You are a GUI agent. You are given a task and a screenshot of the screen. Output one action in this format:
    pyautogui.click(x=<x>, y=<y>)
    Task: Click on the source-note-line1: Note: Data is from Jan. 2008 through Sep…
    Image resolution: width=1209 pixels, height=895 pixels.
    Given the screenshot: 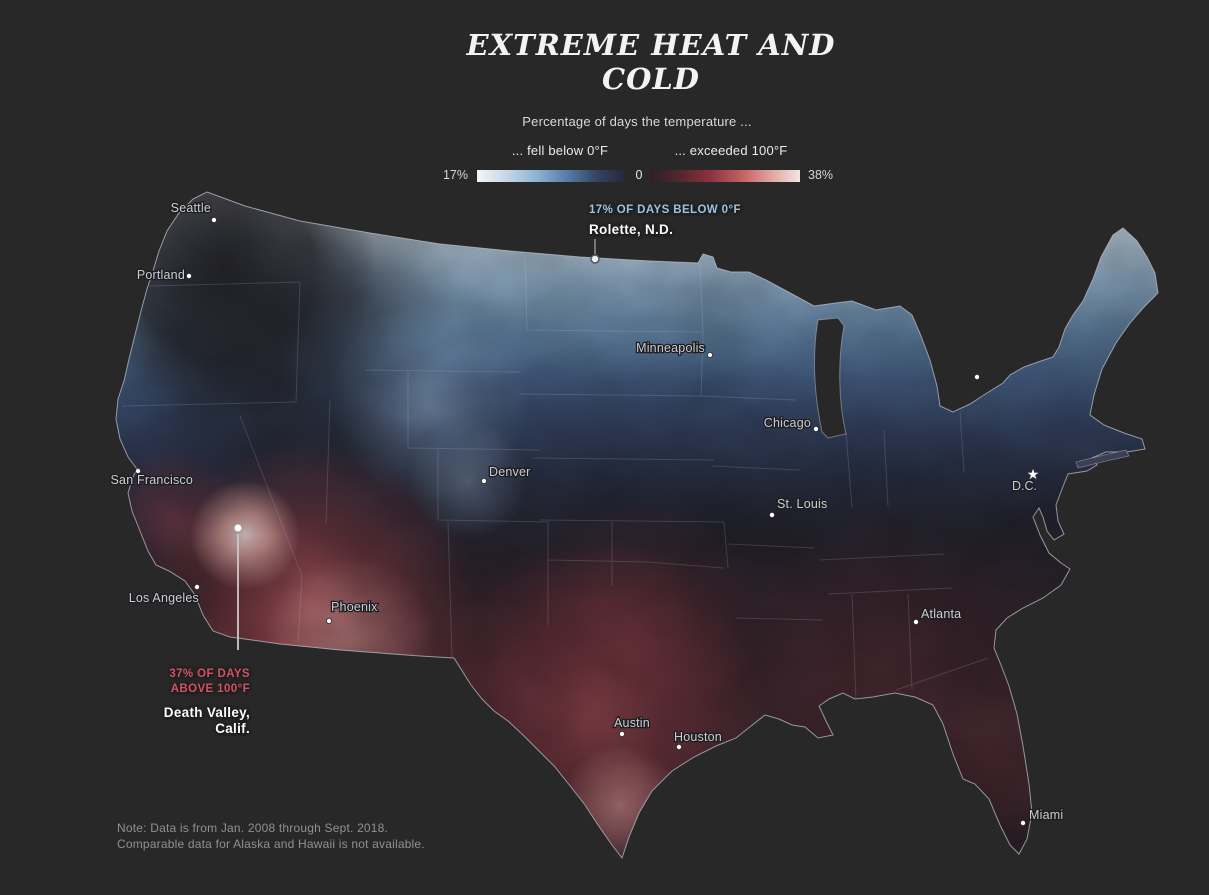 What is the action you would take?
    pyautogui.click(x=253, y=828)
    